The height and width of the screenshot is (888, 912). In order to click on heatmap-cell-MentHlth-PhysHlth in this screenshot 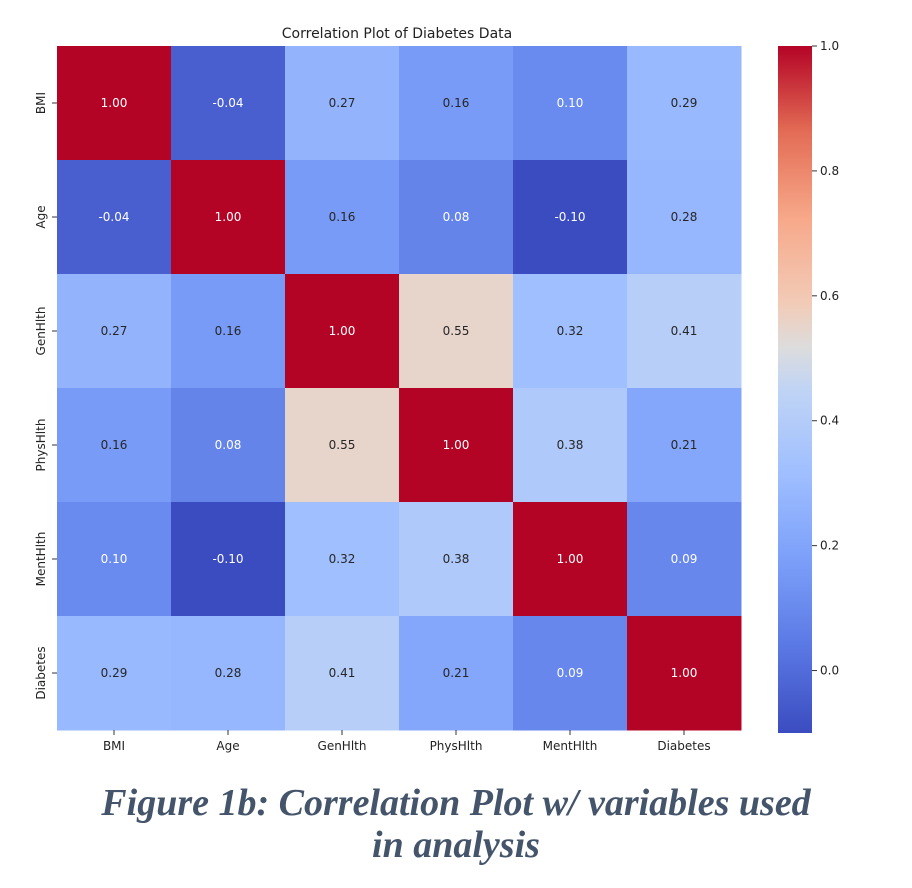, I will do `click(456, 559)`.